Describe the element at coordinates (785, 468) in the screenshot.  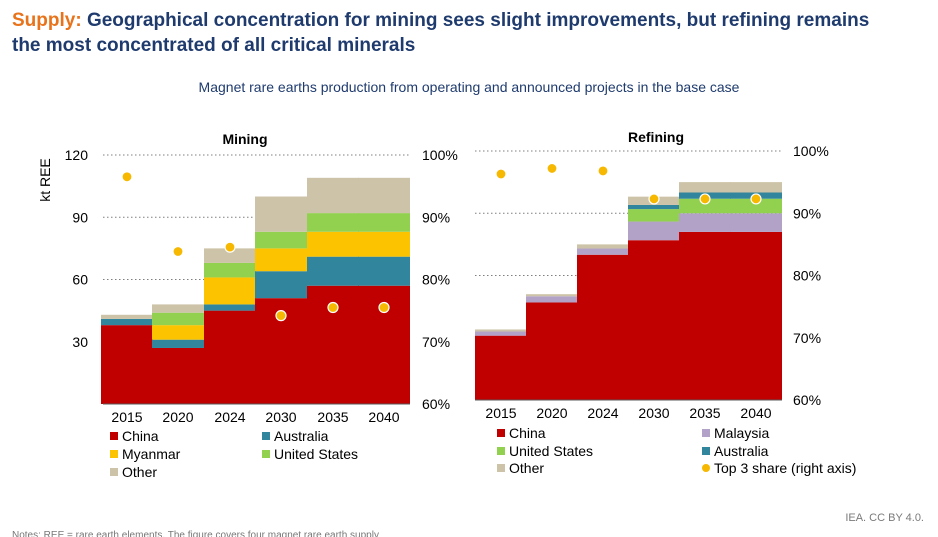
I see `legend-label: Top 3 share (right axis)` at that location.